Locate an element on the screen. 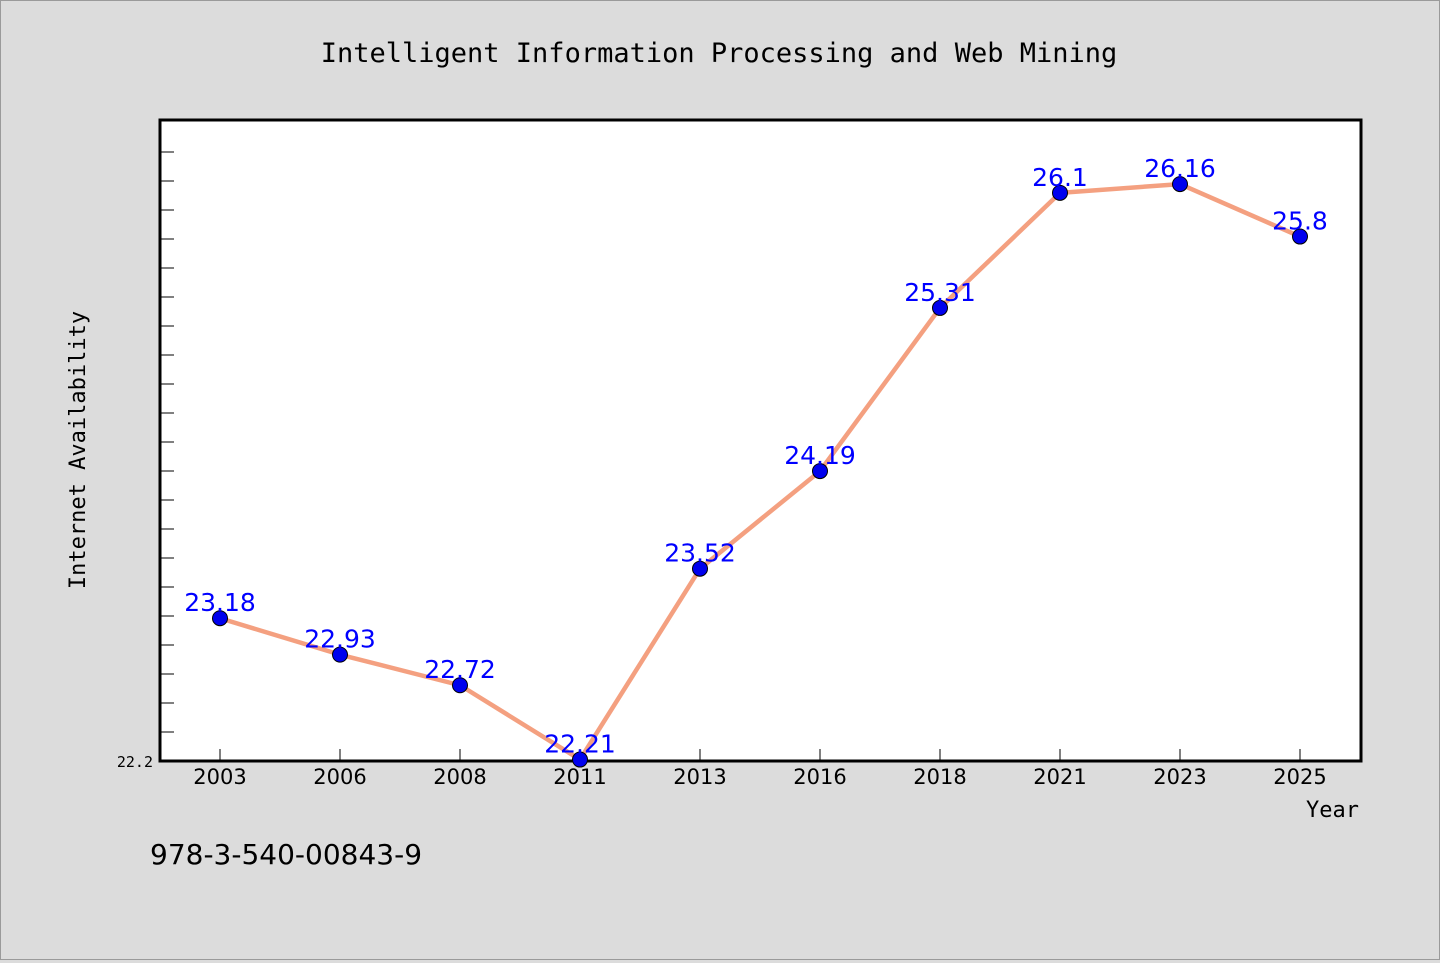  x-tick-label: 2013 is located at coordinates (699, 777).